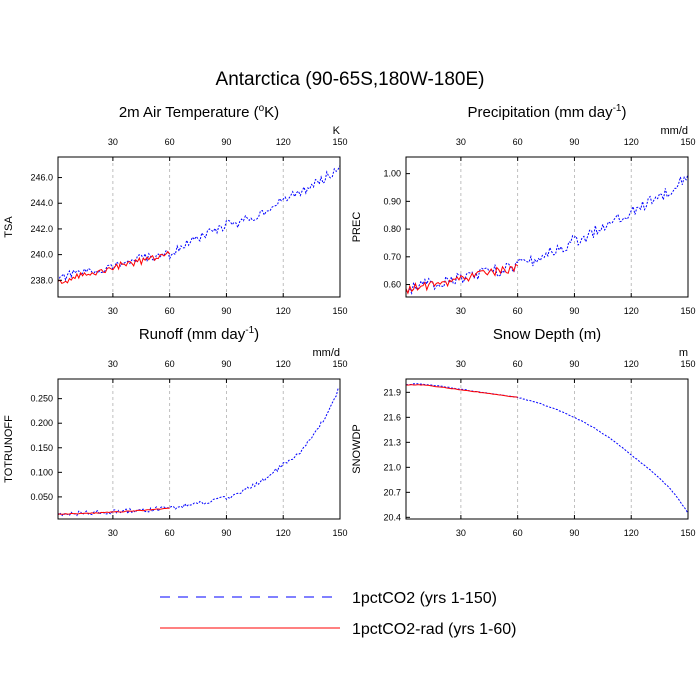 The width and height of the screenshot is (700, 700). What do you see at coordinates (392, 229) in the screenshot?
I see `y-tick-label: 0.80` at bounding box center [392, 229].